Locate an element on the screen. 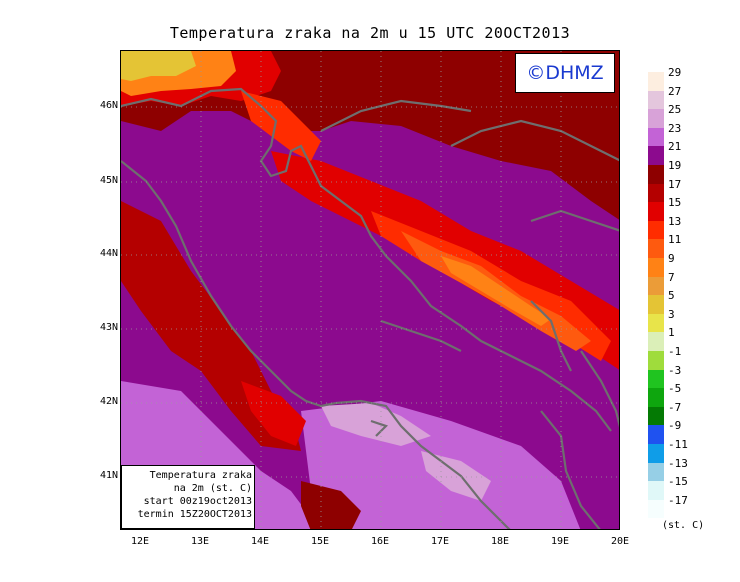 This screenshot has width=740, height=582. legend-label: -3 is located at coordinates (675, 370).